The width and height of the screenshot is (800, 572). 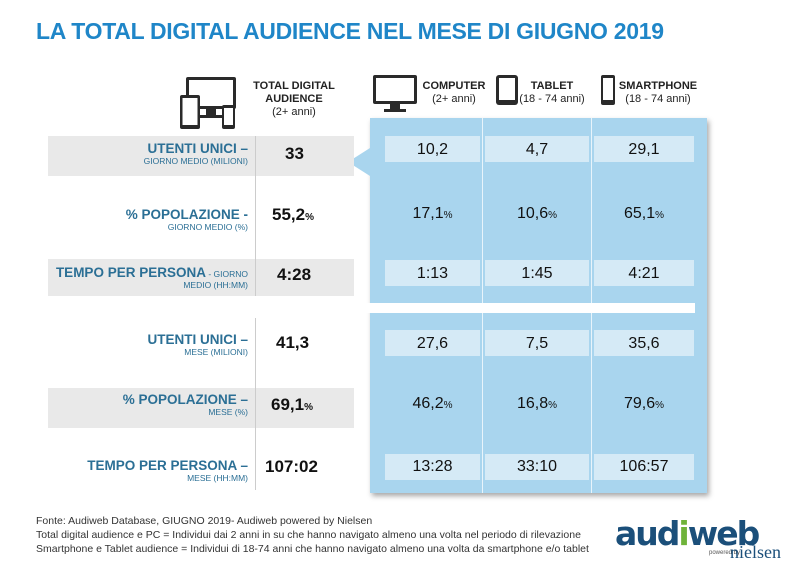 I want to click on logo-part-b: i, so click(x=683, y=533).